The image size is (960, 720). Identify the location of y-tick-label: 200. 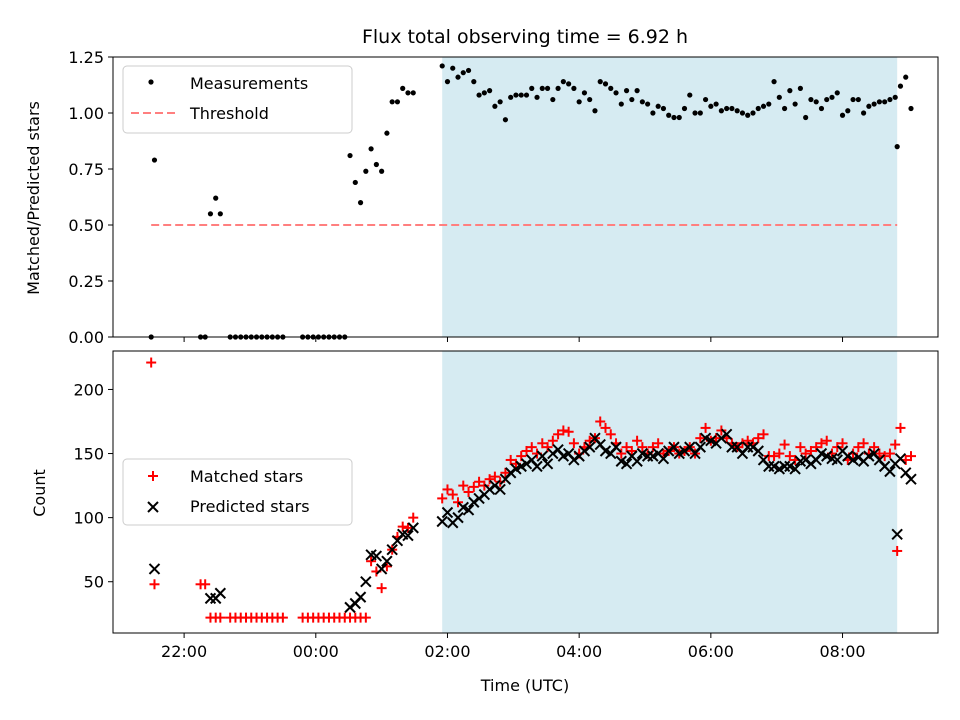
(88, 389).